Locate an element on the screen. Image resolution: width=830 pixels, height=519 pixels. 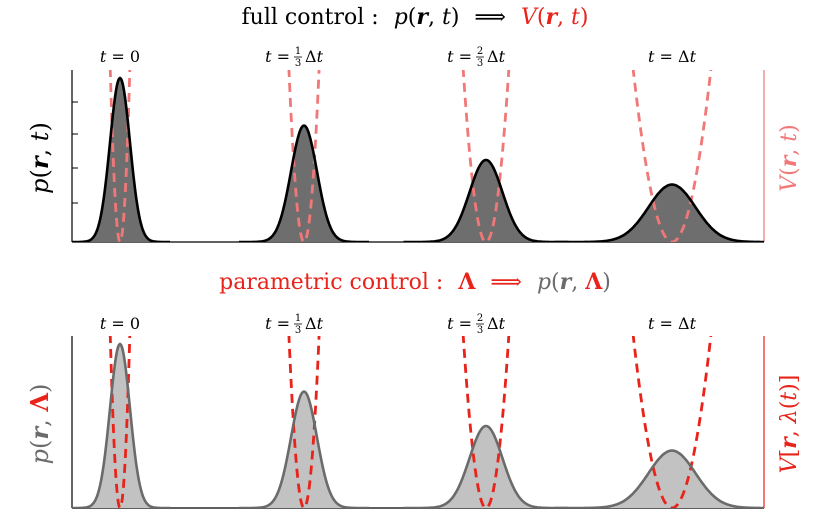
top-time-label-4: t = Δt is located at coordinates (672, 56).